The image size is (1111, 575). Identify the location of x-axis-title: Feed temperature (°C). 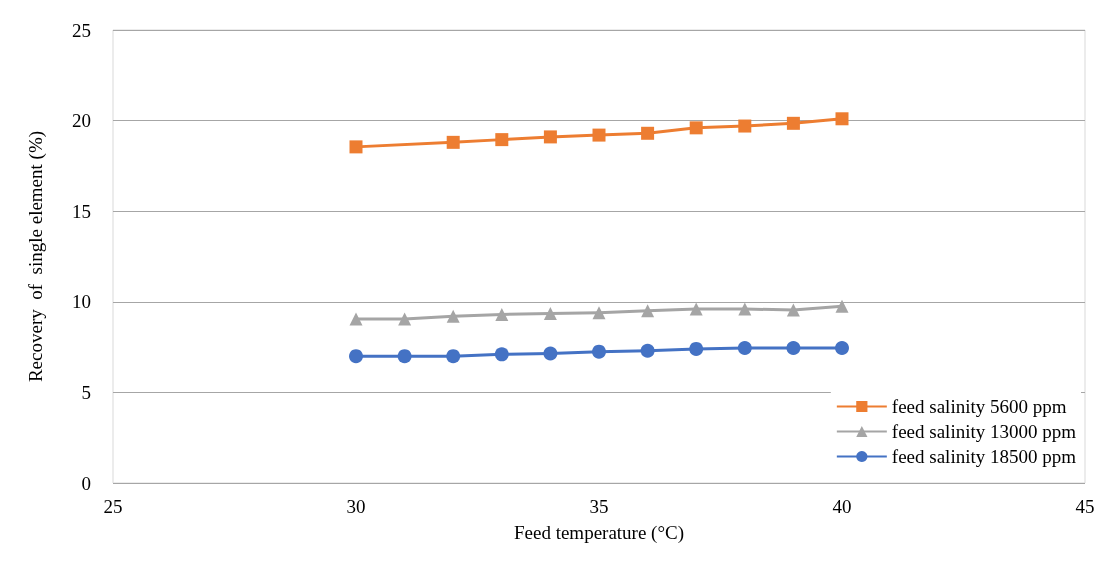
(599, 533).